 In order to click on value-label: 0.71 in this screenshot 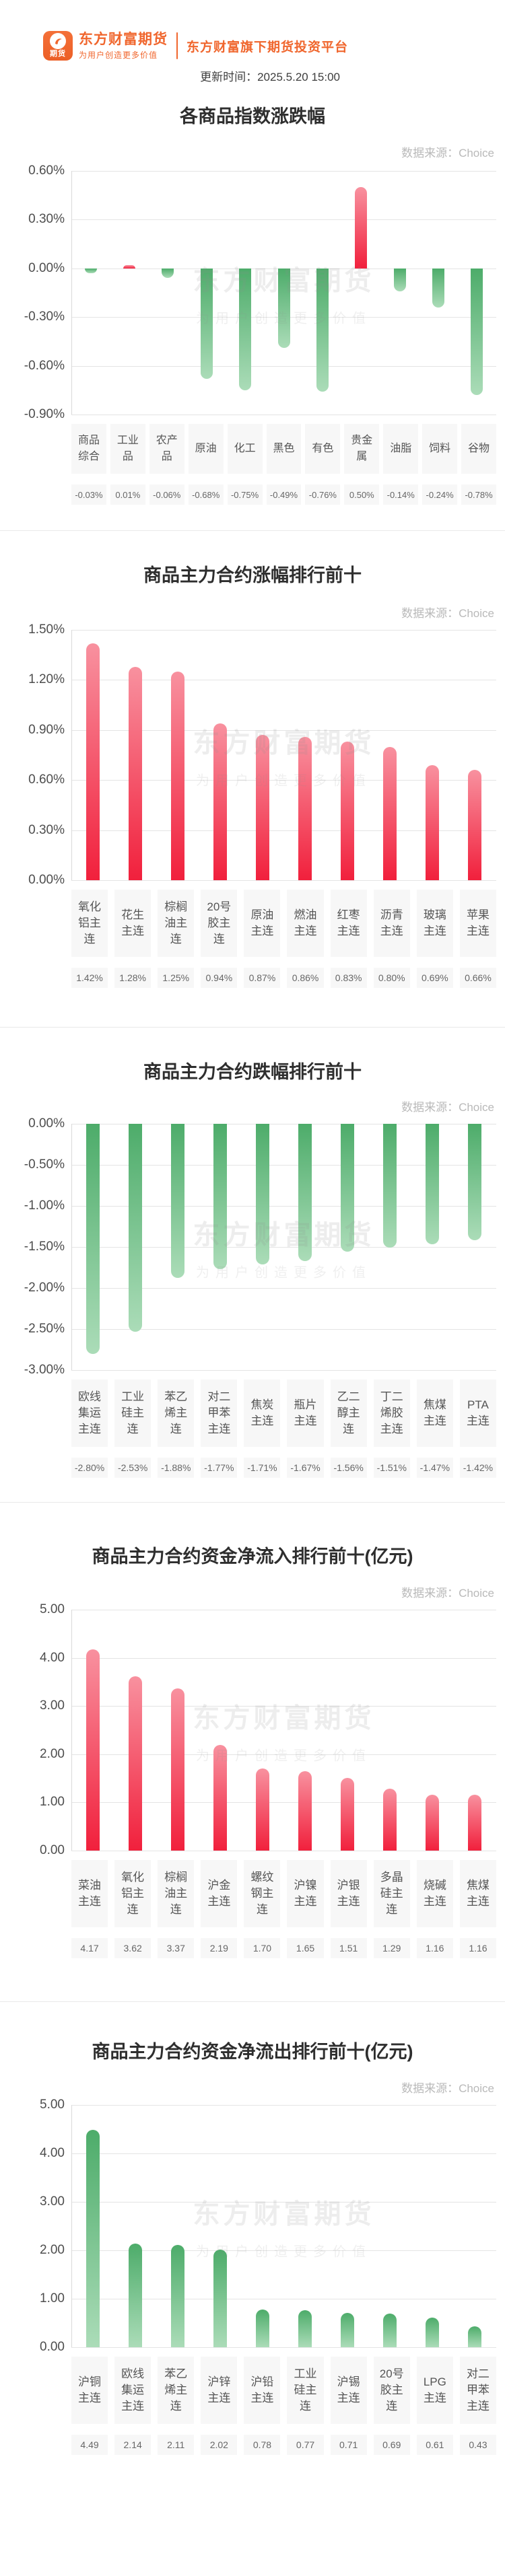, I will do `click(348, 2445)`.